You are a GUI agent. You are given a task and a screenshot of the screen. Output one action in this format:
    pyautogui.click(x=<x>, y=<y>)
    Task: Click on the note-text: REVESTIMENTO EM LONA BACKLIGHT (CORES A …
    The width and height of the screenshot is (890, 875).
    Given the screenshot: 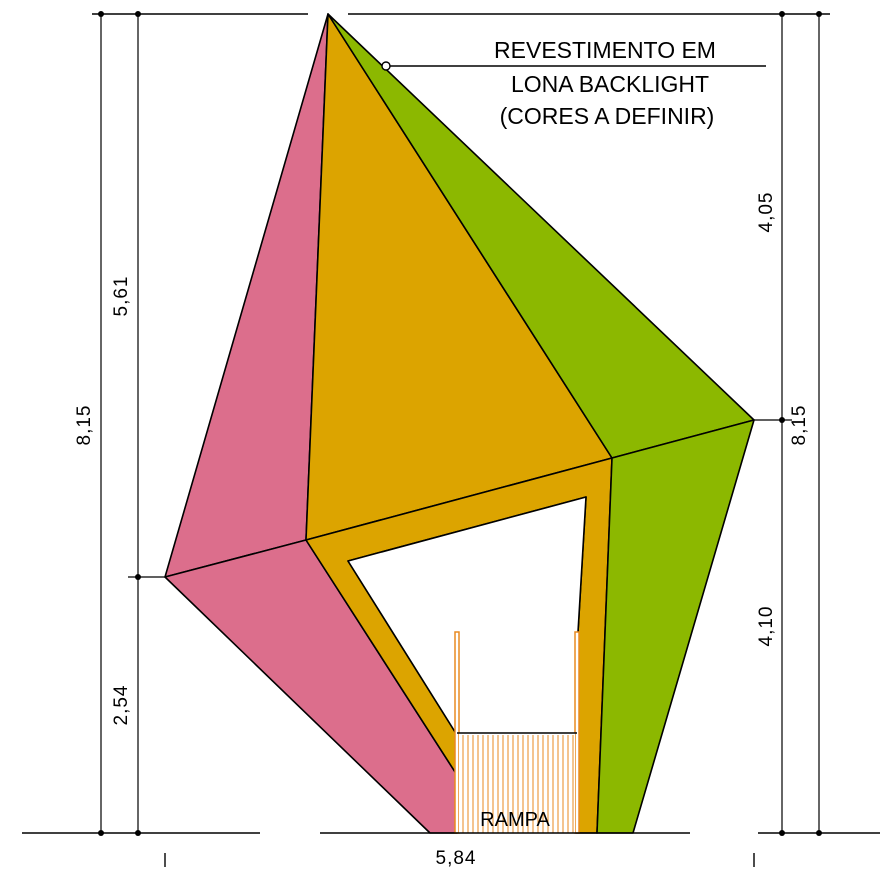 What is the action you would take?
    pyautogui.click(x=605, y=83)
    